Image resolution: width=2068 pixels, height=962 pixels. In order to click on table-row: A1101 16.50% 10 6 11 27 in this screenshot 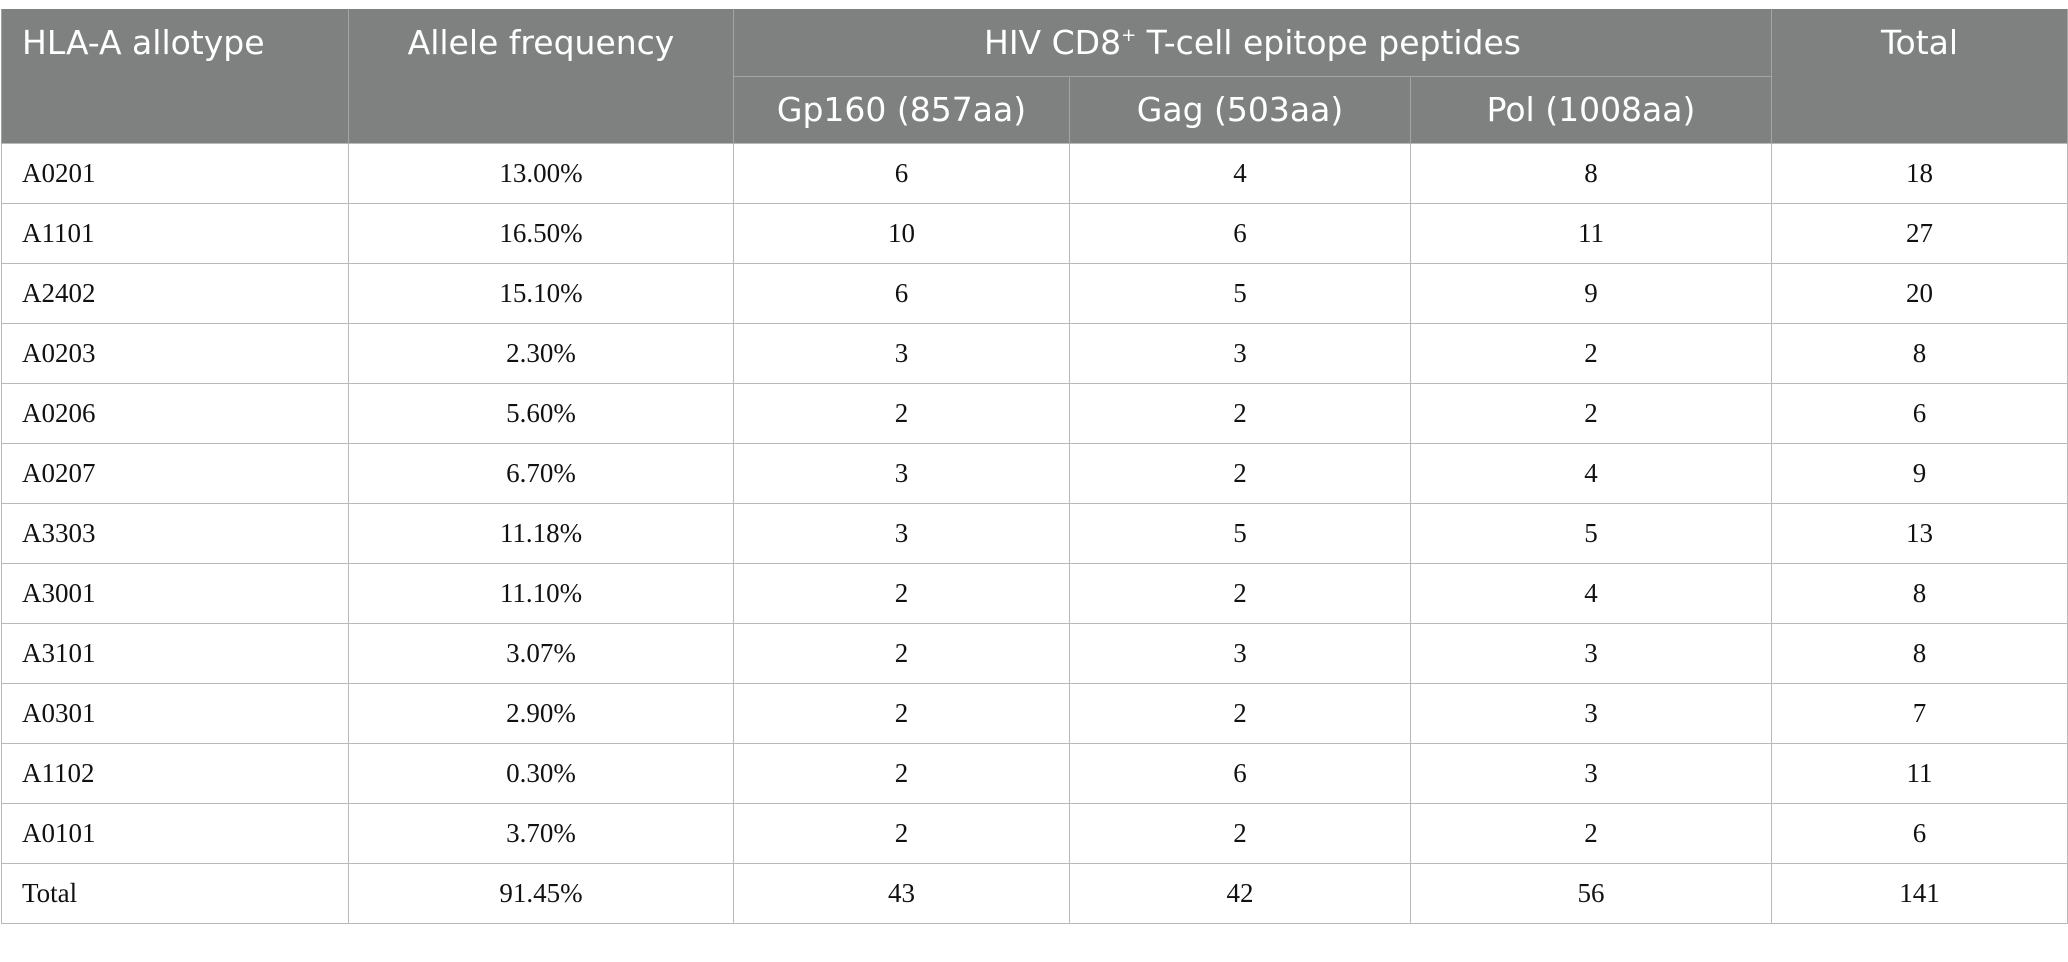, I will do `click(1034, 233)`.